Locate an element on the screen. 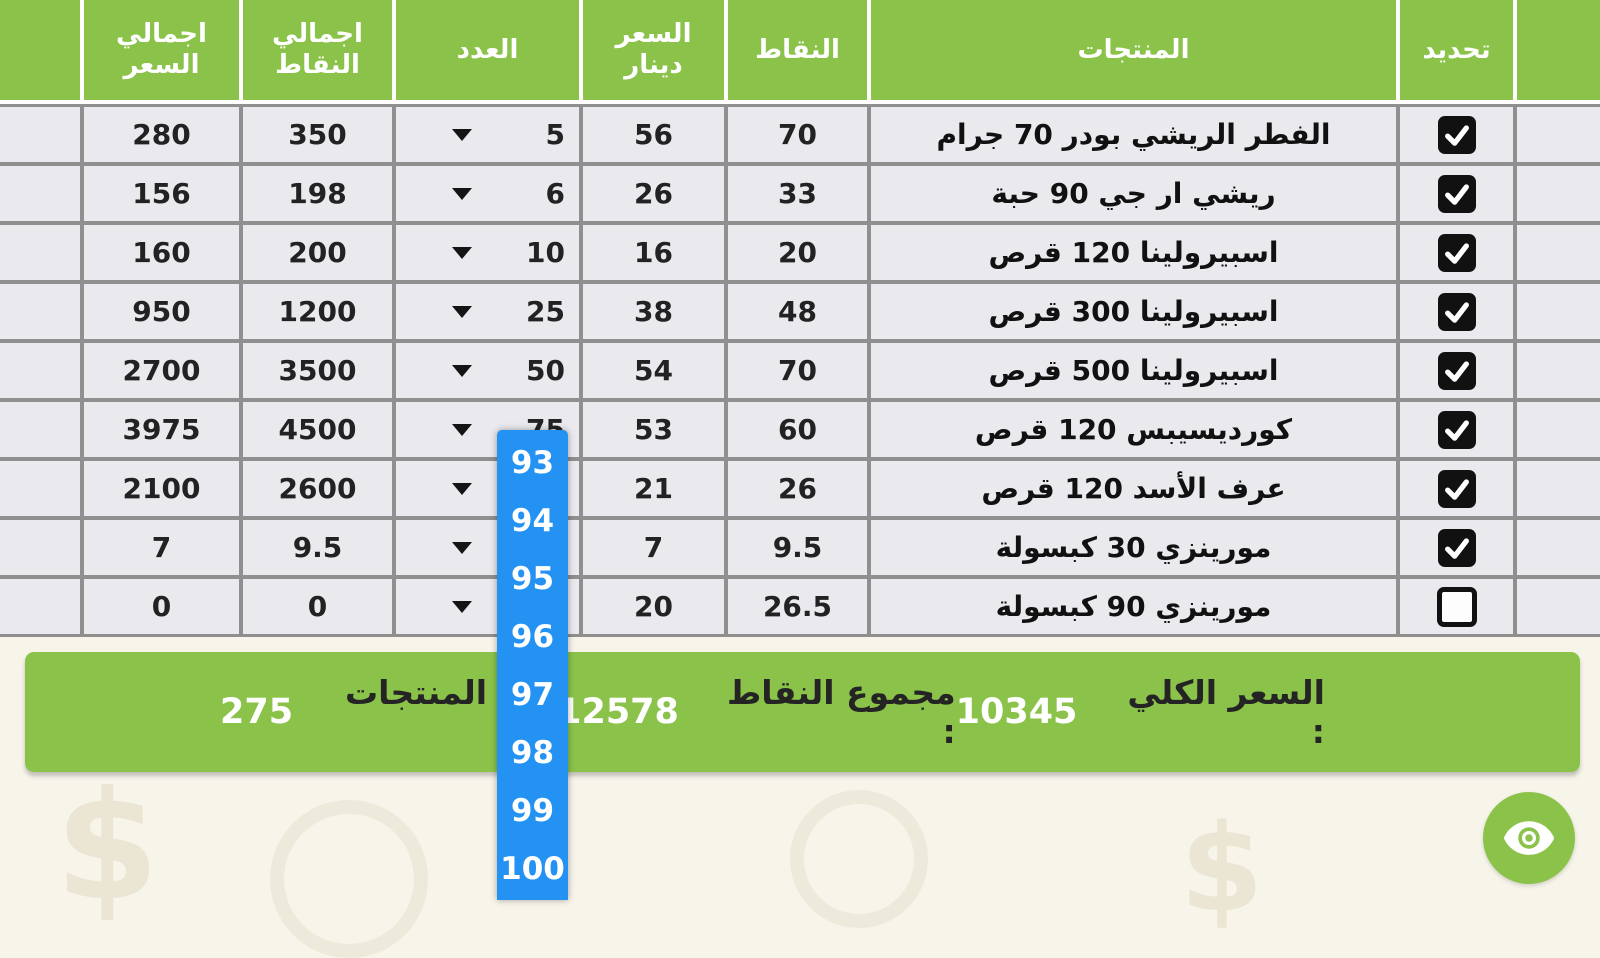 The height and width of the screenshot is (958, 1600). dropdown-option: 97 is located at coordinates (532, 695).